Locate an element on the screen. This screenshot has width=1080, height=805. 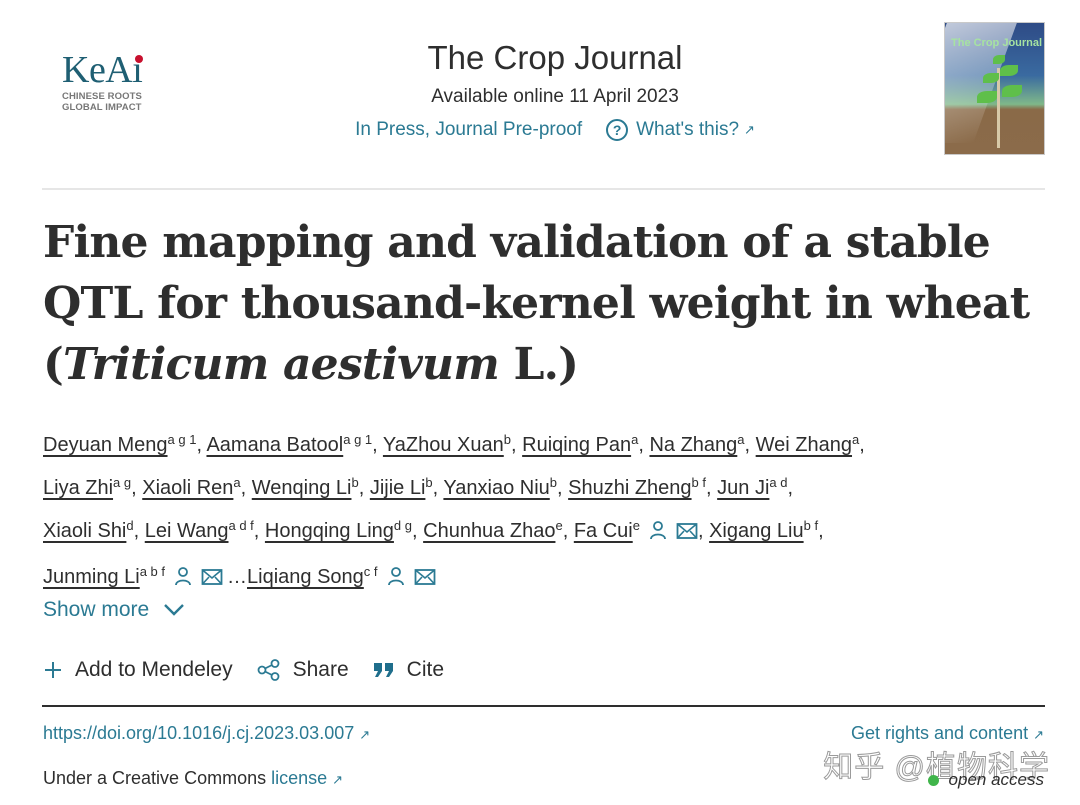
author-link: Aamana Batool is located at coordinates (275, 445).